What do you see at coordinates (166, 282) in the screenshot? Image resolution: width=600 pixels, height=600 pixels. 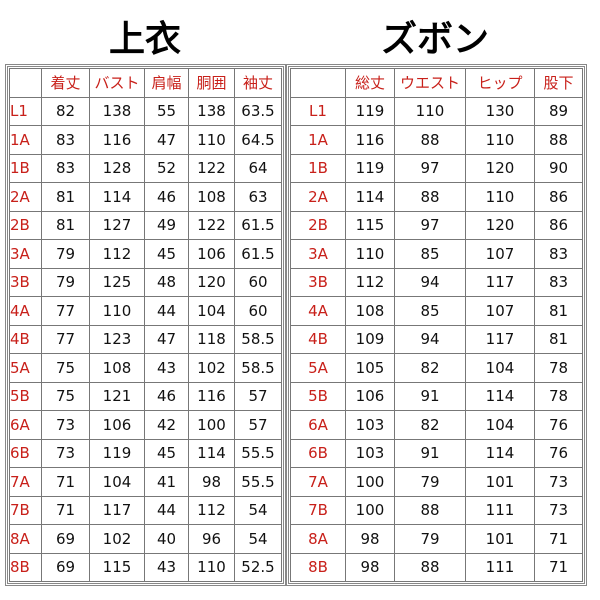 I see `measurement: 48` at bounding box center [166, 282].